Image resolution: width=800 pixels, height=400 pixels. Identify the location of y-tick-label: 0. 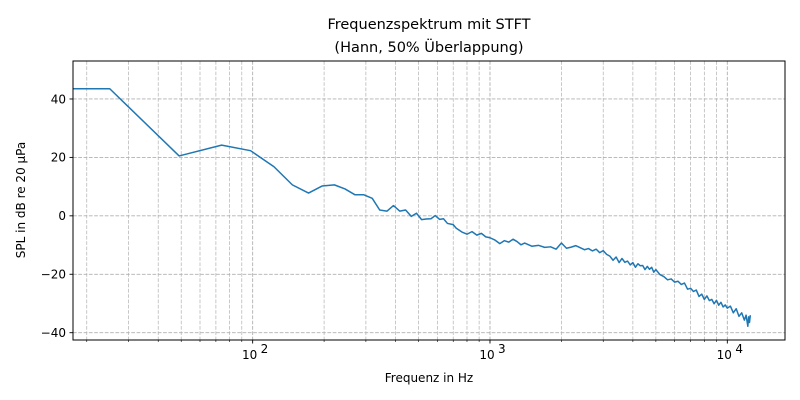
(62, 216).